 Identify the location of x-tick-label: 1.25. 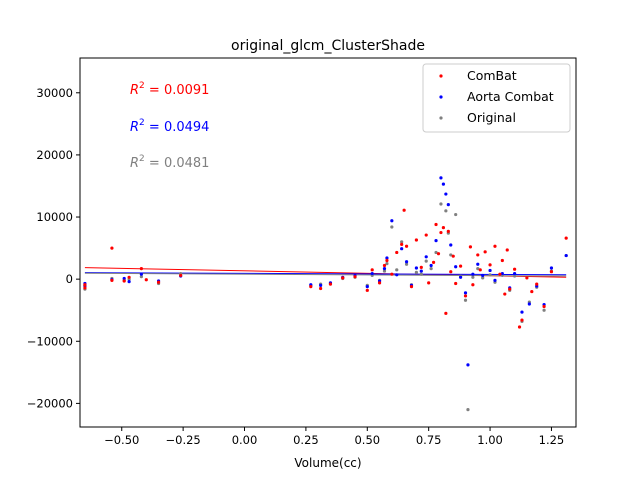
(552, 440).